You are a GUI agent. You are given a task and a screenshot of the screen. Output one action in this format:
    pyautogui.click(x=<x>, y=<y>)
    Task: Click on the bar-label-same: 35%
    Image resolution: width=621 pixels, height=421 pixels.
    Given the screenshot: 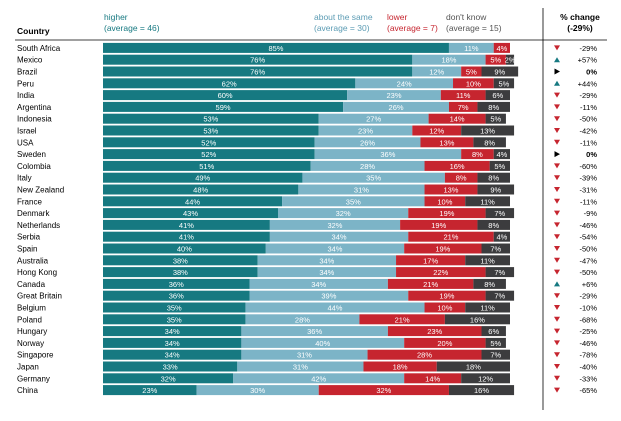 What is the action you would take?
    pyautogui.click(x=353, y=201)
    